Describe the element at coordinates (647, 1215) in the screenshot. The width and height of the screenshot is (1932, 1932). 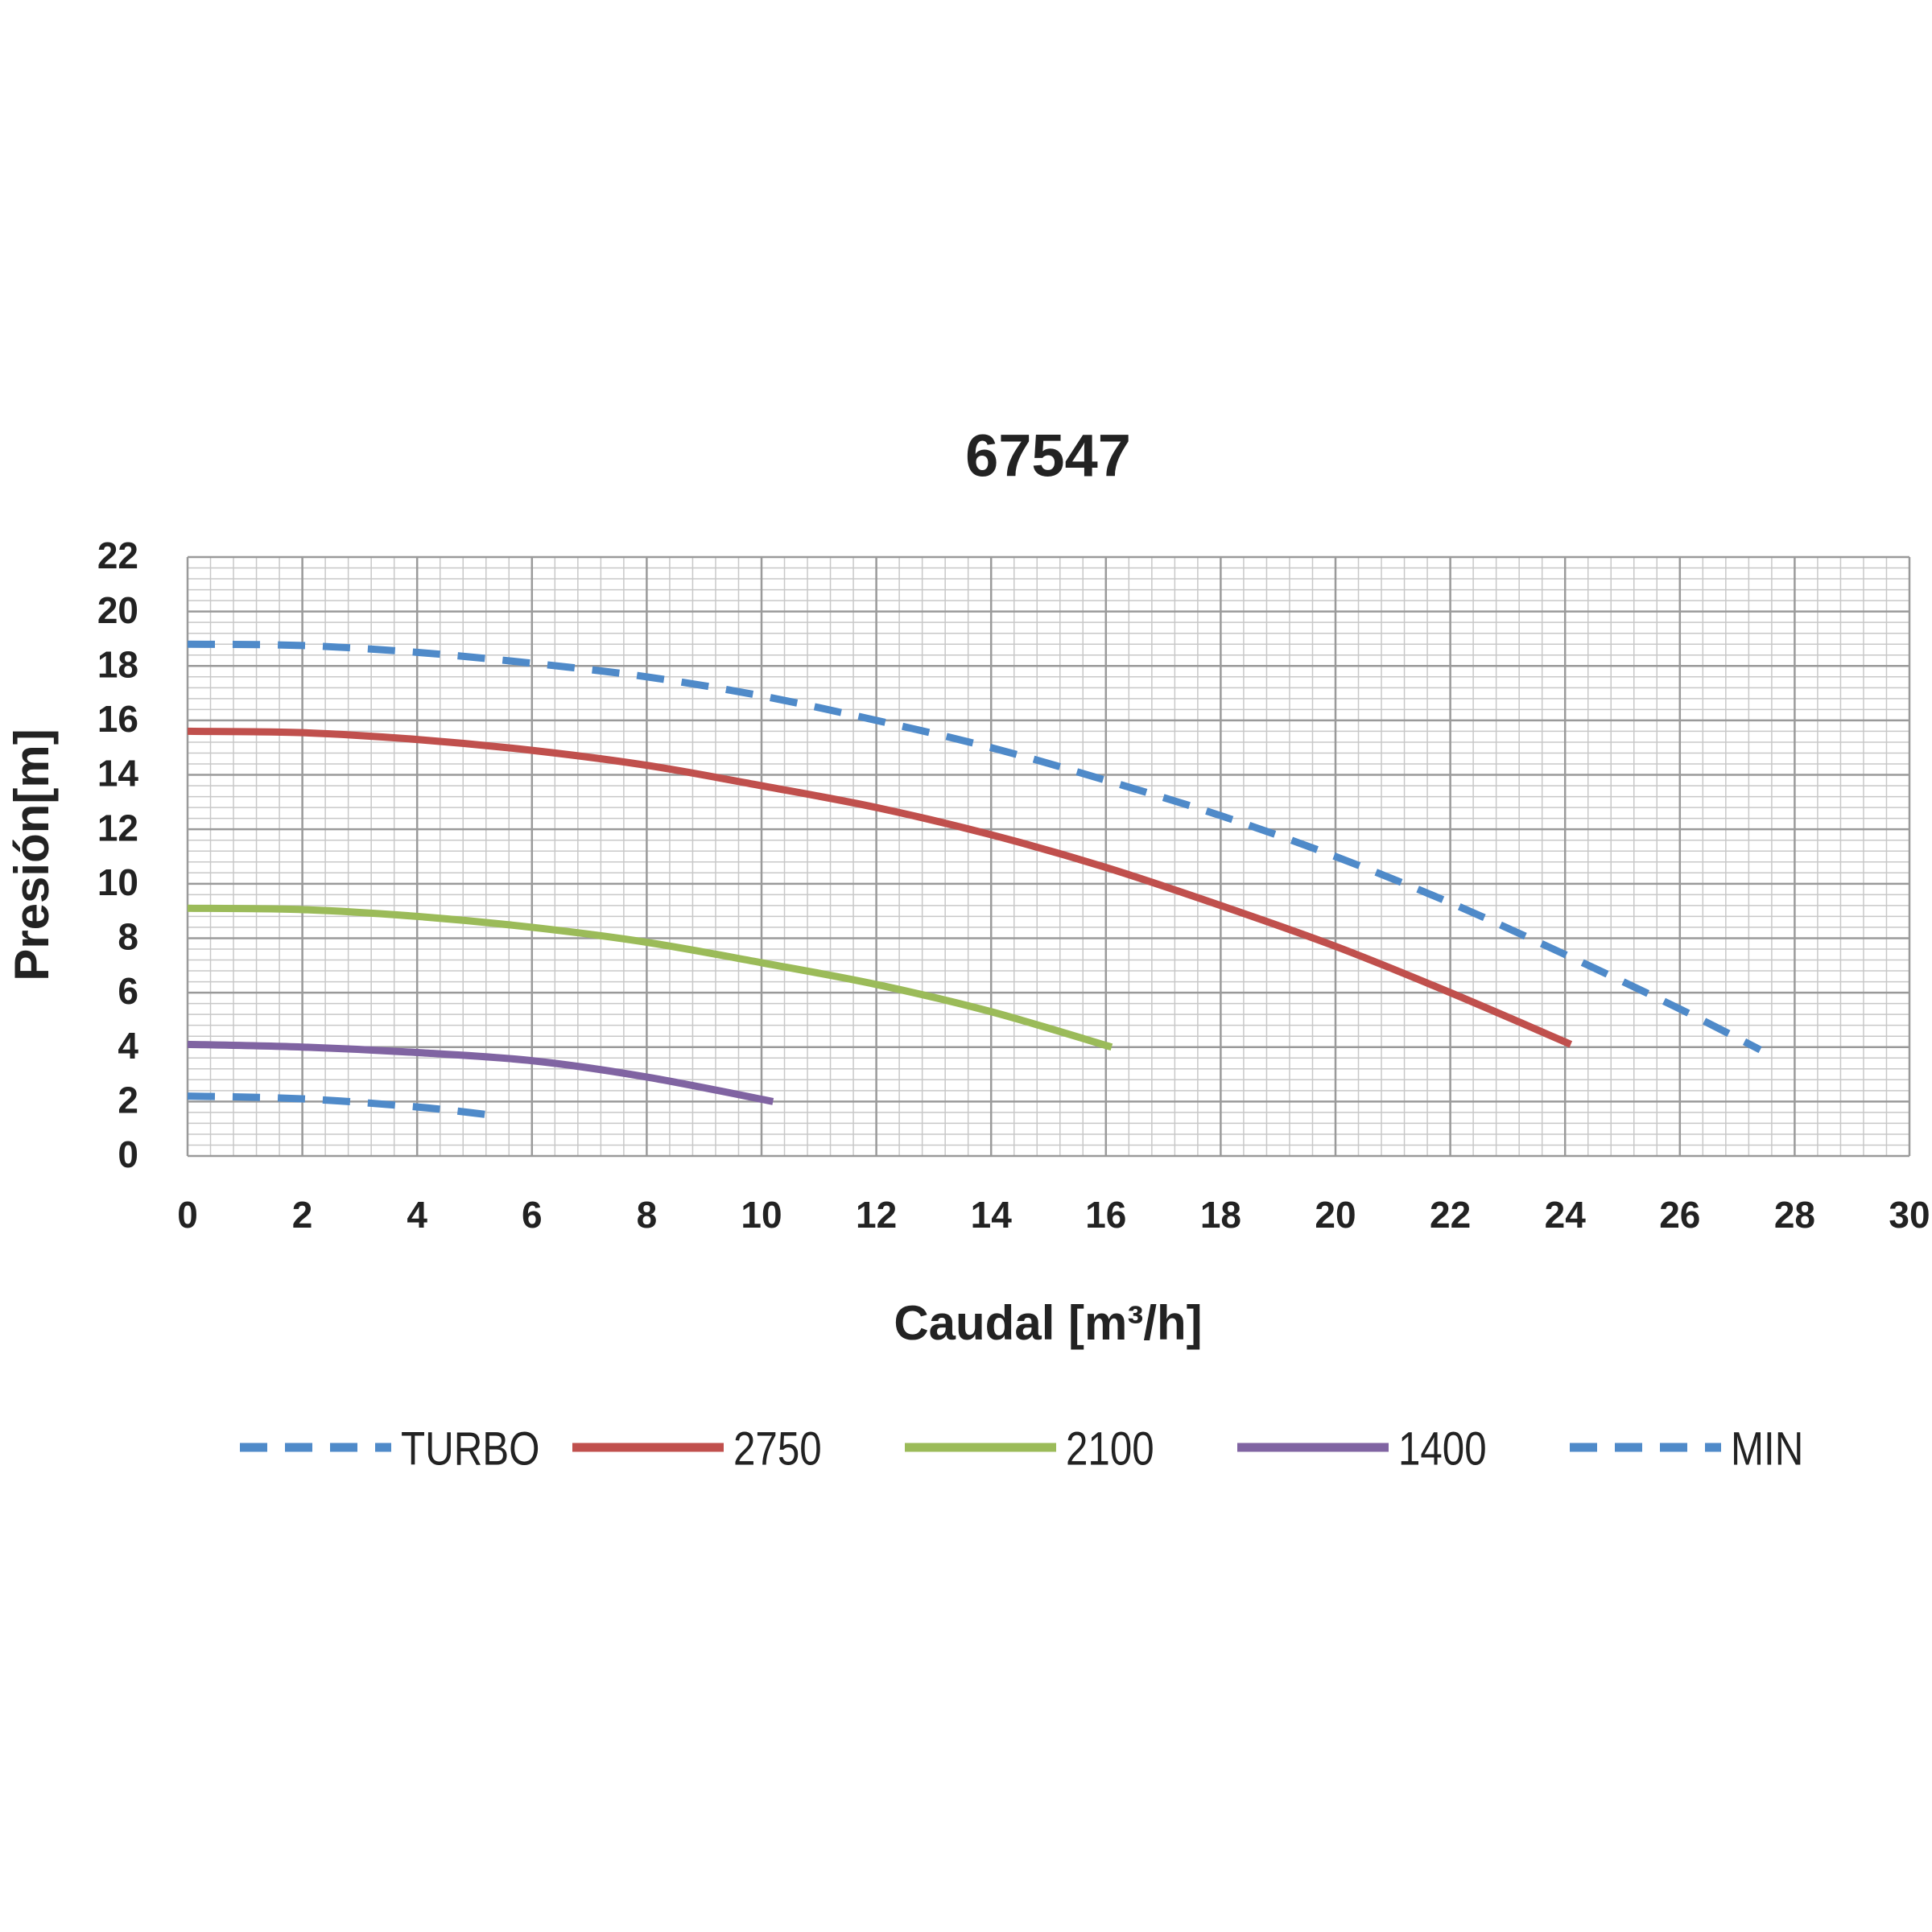
I see `x-tick-label: 8` at that location.